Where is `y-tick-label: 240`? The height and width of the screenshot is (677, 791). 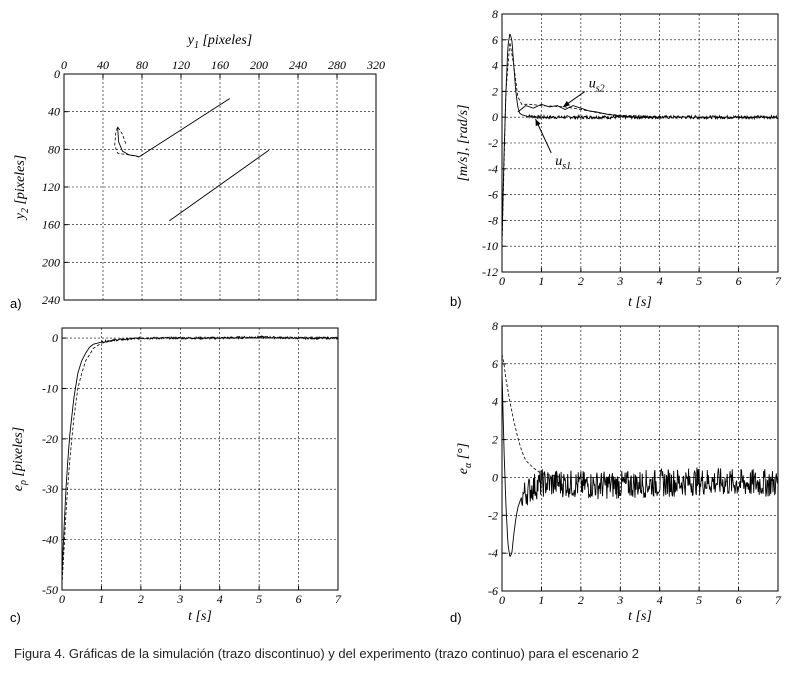 y-tick-label: 240 is located at coordinates (51, 300).